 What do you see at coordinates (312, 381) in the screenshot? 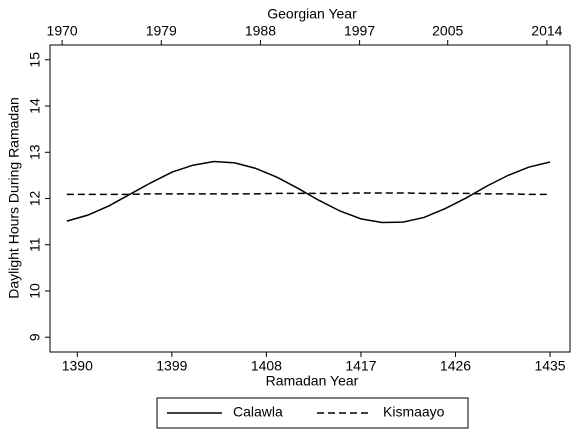
I see `x-axis-title: Ramadan Year` at bounding box center [312, 381].